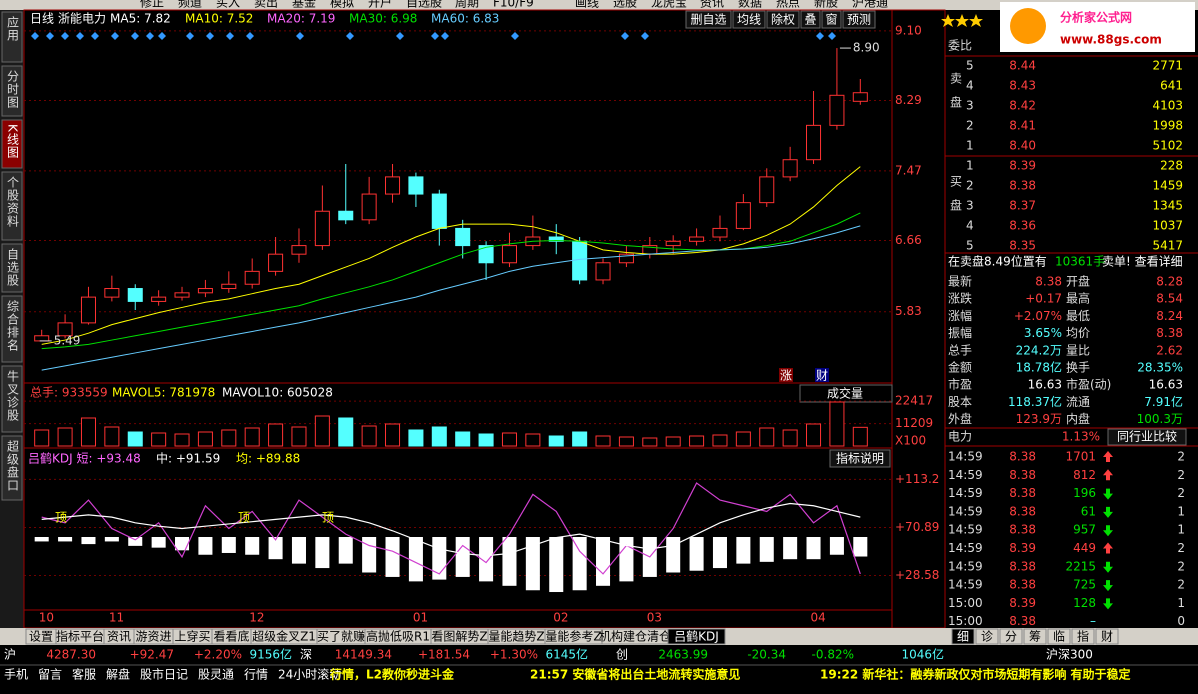 The image size is (1198, 694). Describe the element at coordinates (284, 636) in the screenshot. I see `indicator-tab-label: 超级金叉Z1` at that location.